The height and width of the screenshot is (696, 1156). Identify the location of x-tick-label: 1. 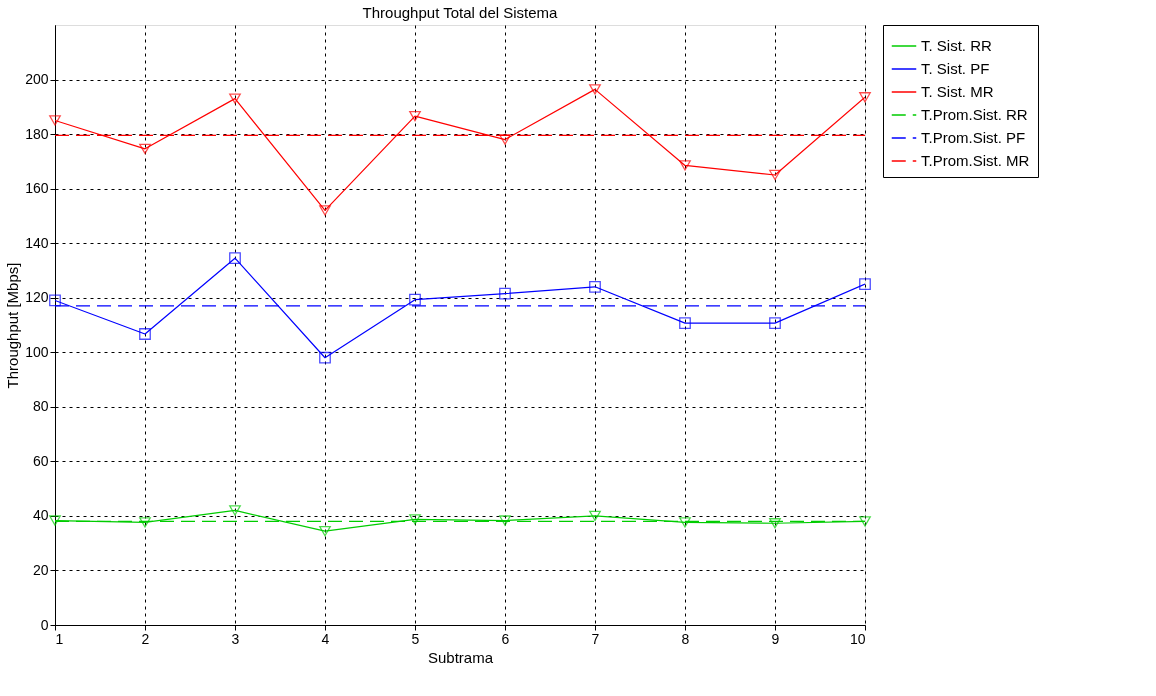
(59, 638).